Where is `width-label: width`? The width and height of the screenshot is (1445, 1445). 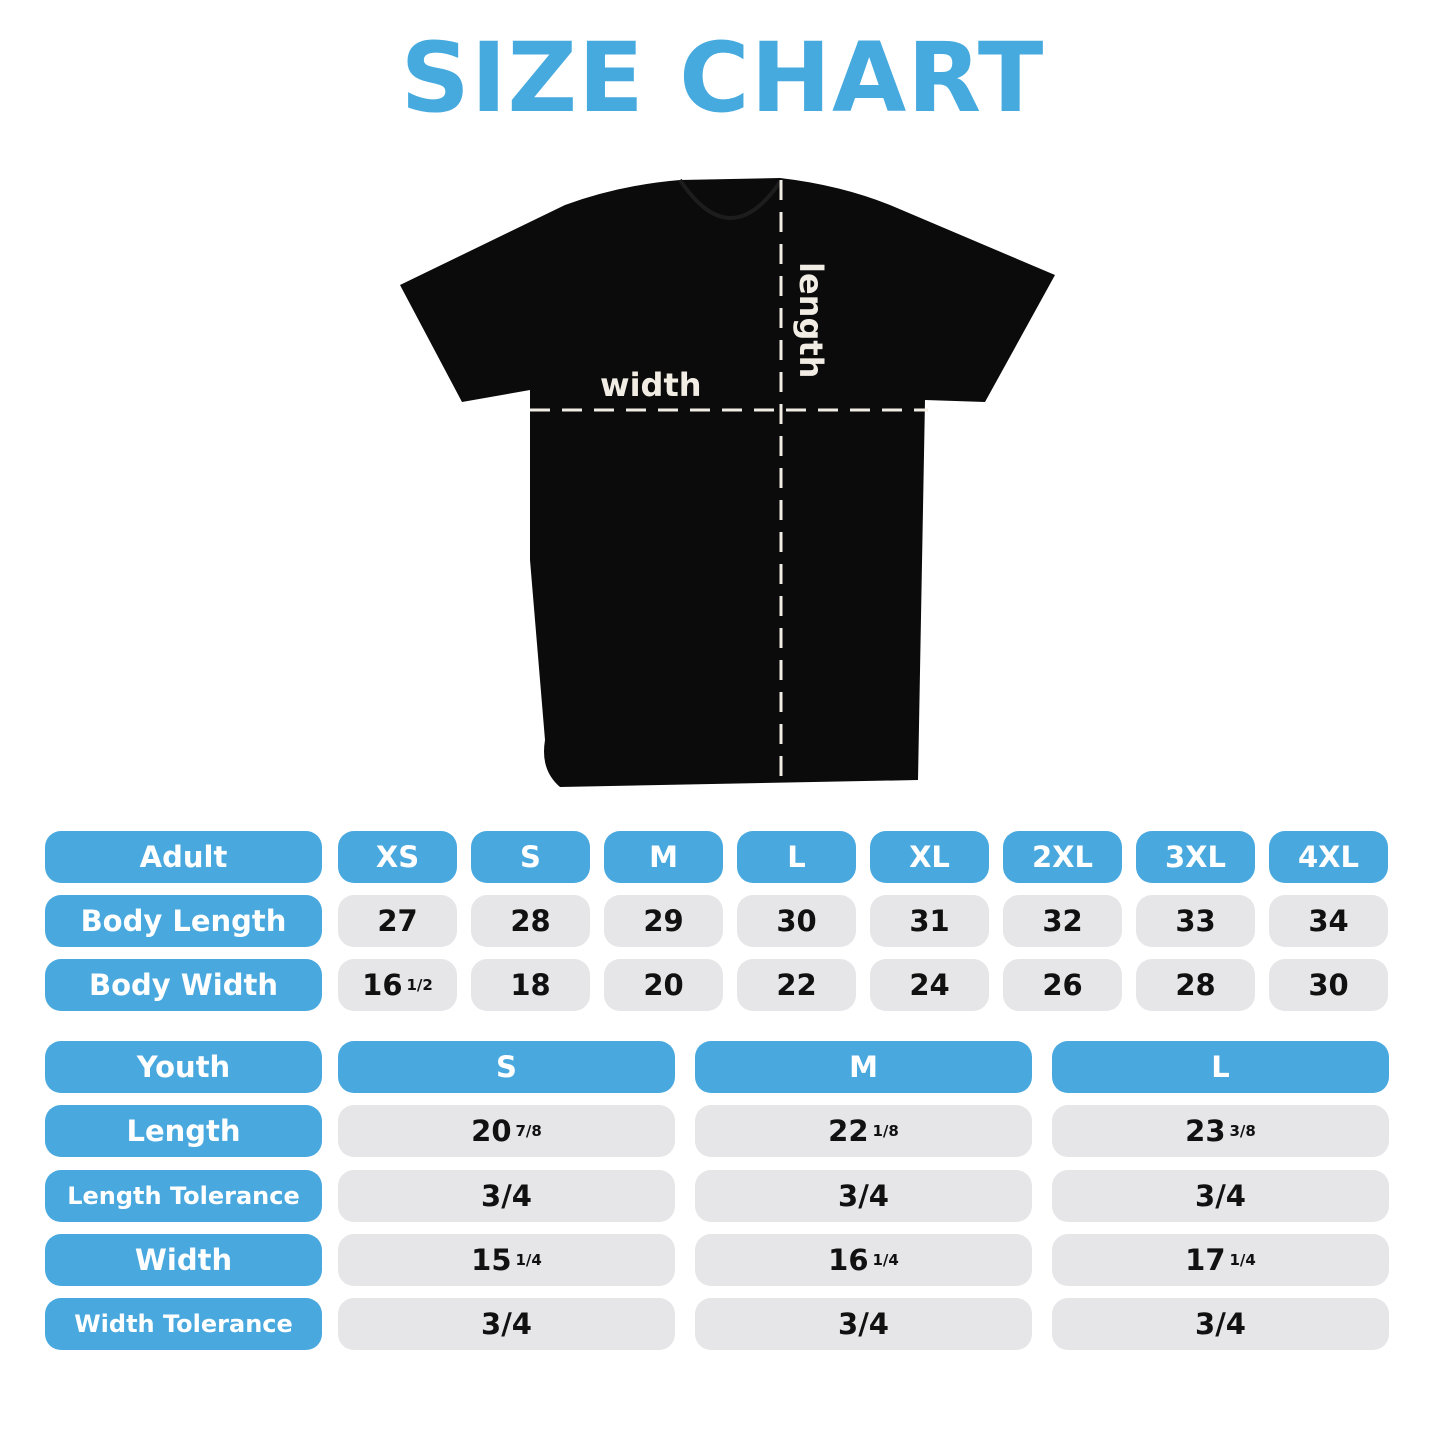
width-label: width is located at coordinates (651, 385).